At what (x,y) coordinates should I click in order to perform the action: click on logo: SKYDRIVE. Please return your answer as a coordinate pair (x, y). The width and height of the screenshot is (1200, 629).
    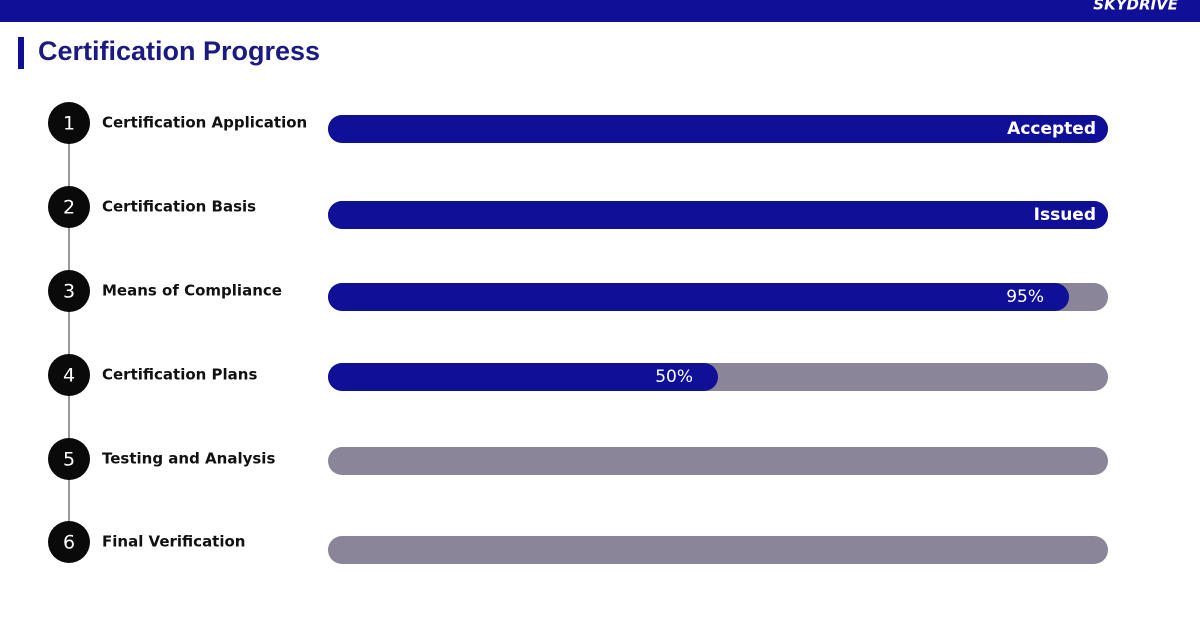
    Looking at the image, I should click on (1135, 7).